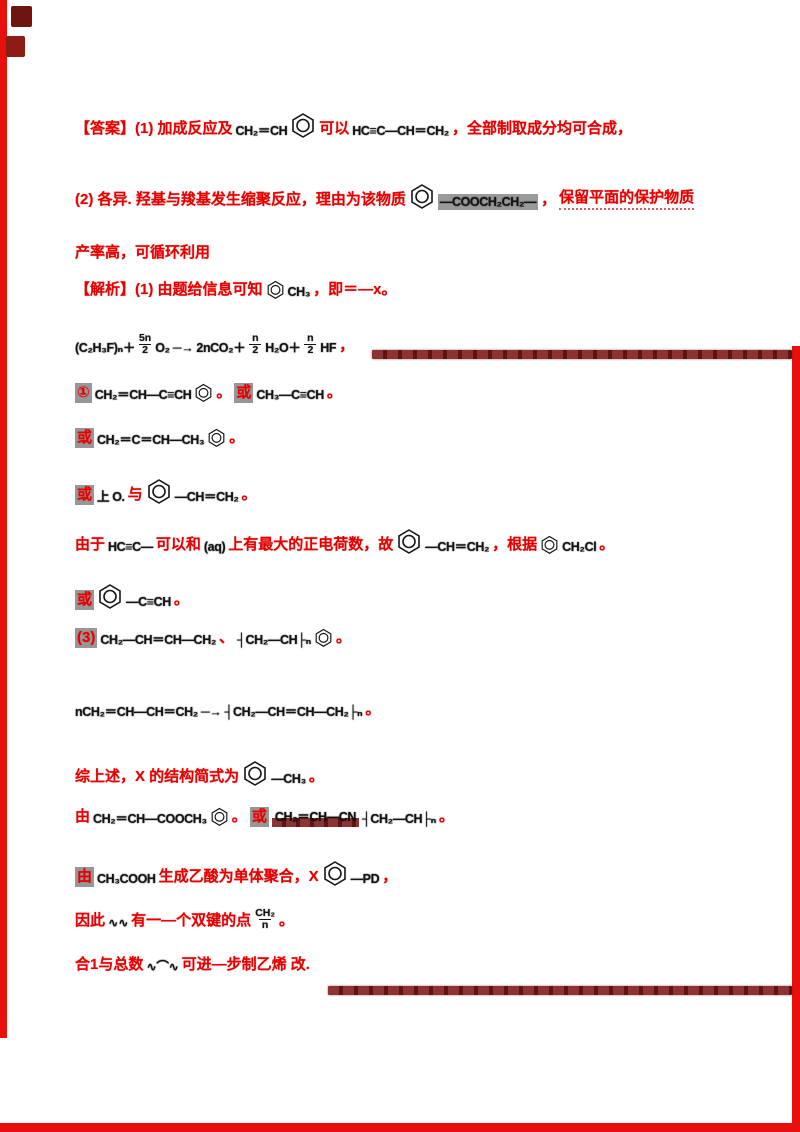 The width and height of the screenshot is (800, 1132). What do you see at coordinates (214, 546) in the screenshot?
I see `formula-black-text: (aq)` at bounding box center [214, 546].